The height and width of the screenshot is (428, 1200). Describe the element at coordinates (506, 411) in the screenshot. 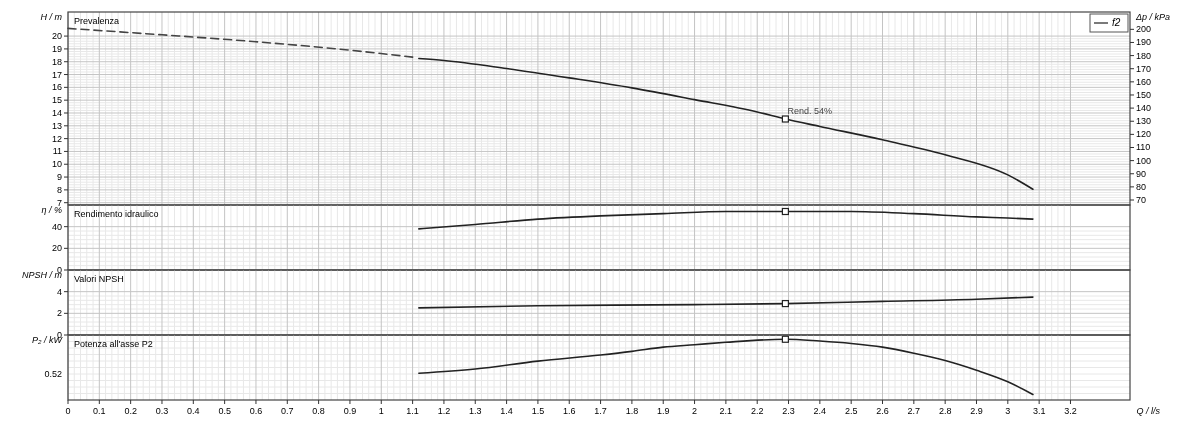

I see `x-tick-label: 1.4` at that location.